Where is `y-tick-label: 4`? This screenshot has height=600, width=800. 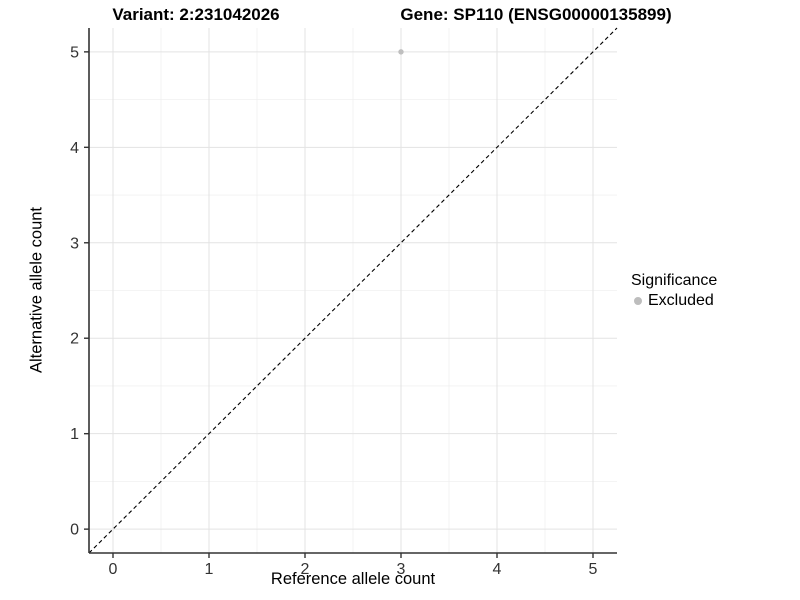 y-tick-label: 4 is located at coordinates (74, 148).